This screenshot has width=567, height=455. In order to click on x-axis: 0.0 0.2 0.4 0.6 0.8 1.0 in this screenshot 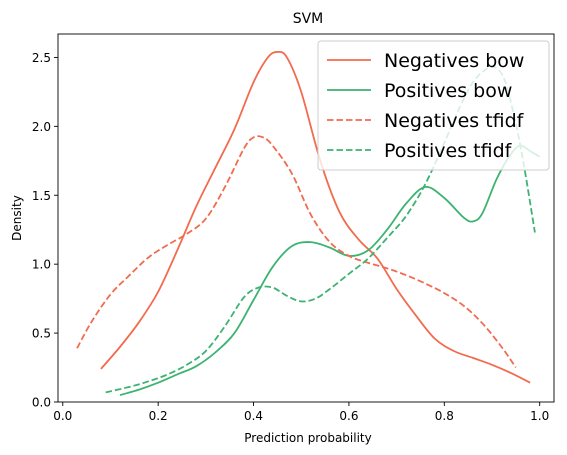, I will do `click(301, 412)`.